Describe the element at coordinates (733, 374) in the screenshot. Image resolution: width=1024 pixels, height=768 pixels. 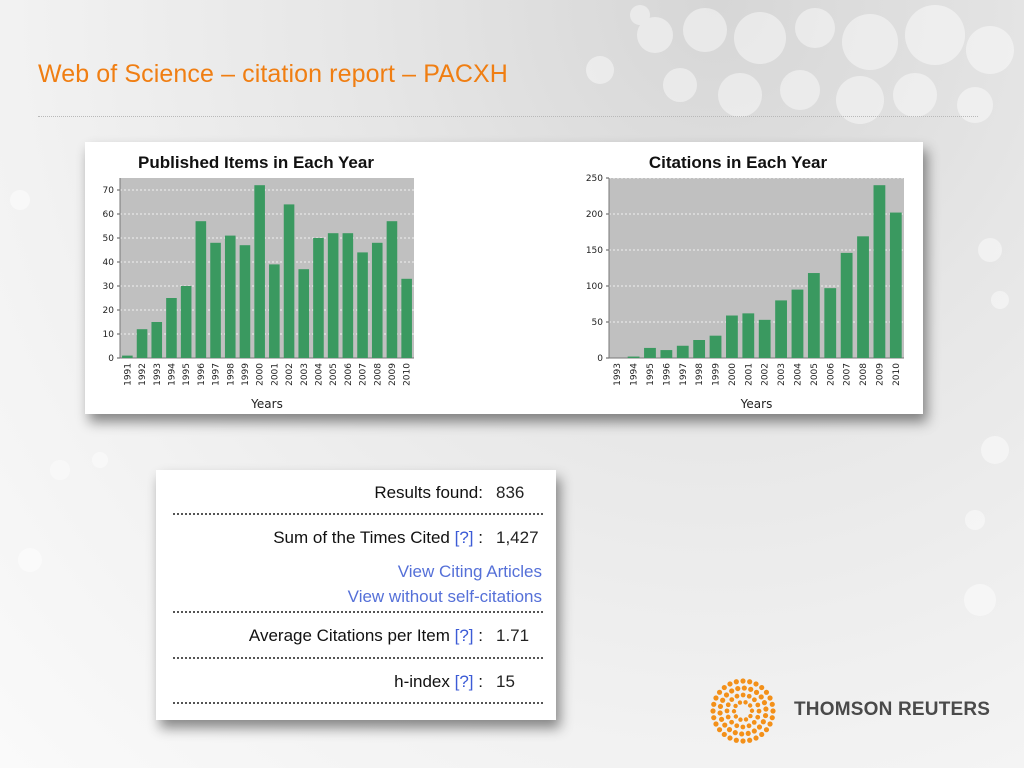
I see `x-tick-label: 2000` at that location.